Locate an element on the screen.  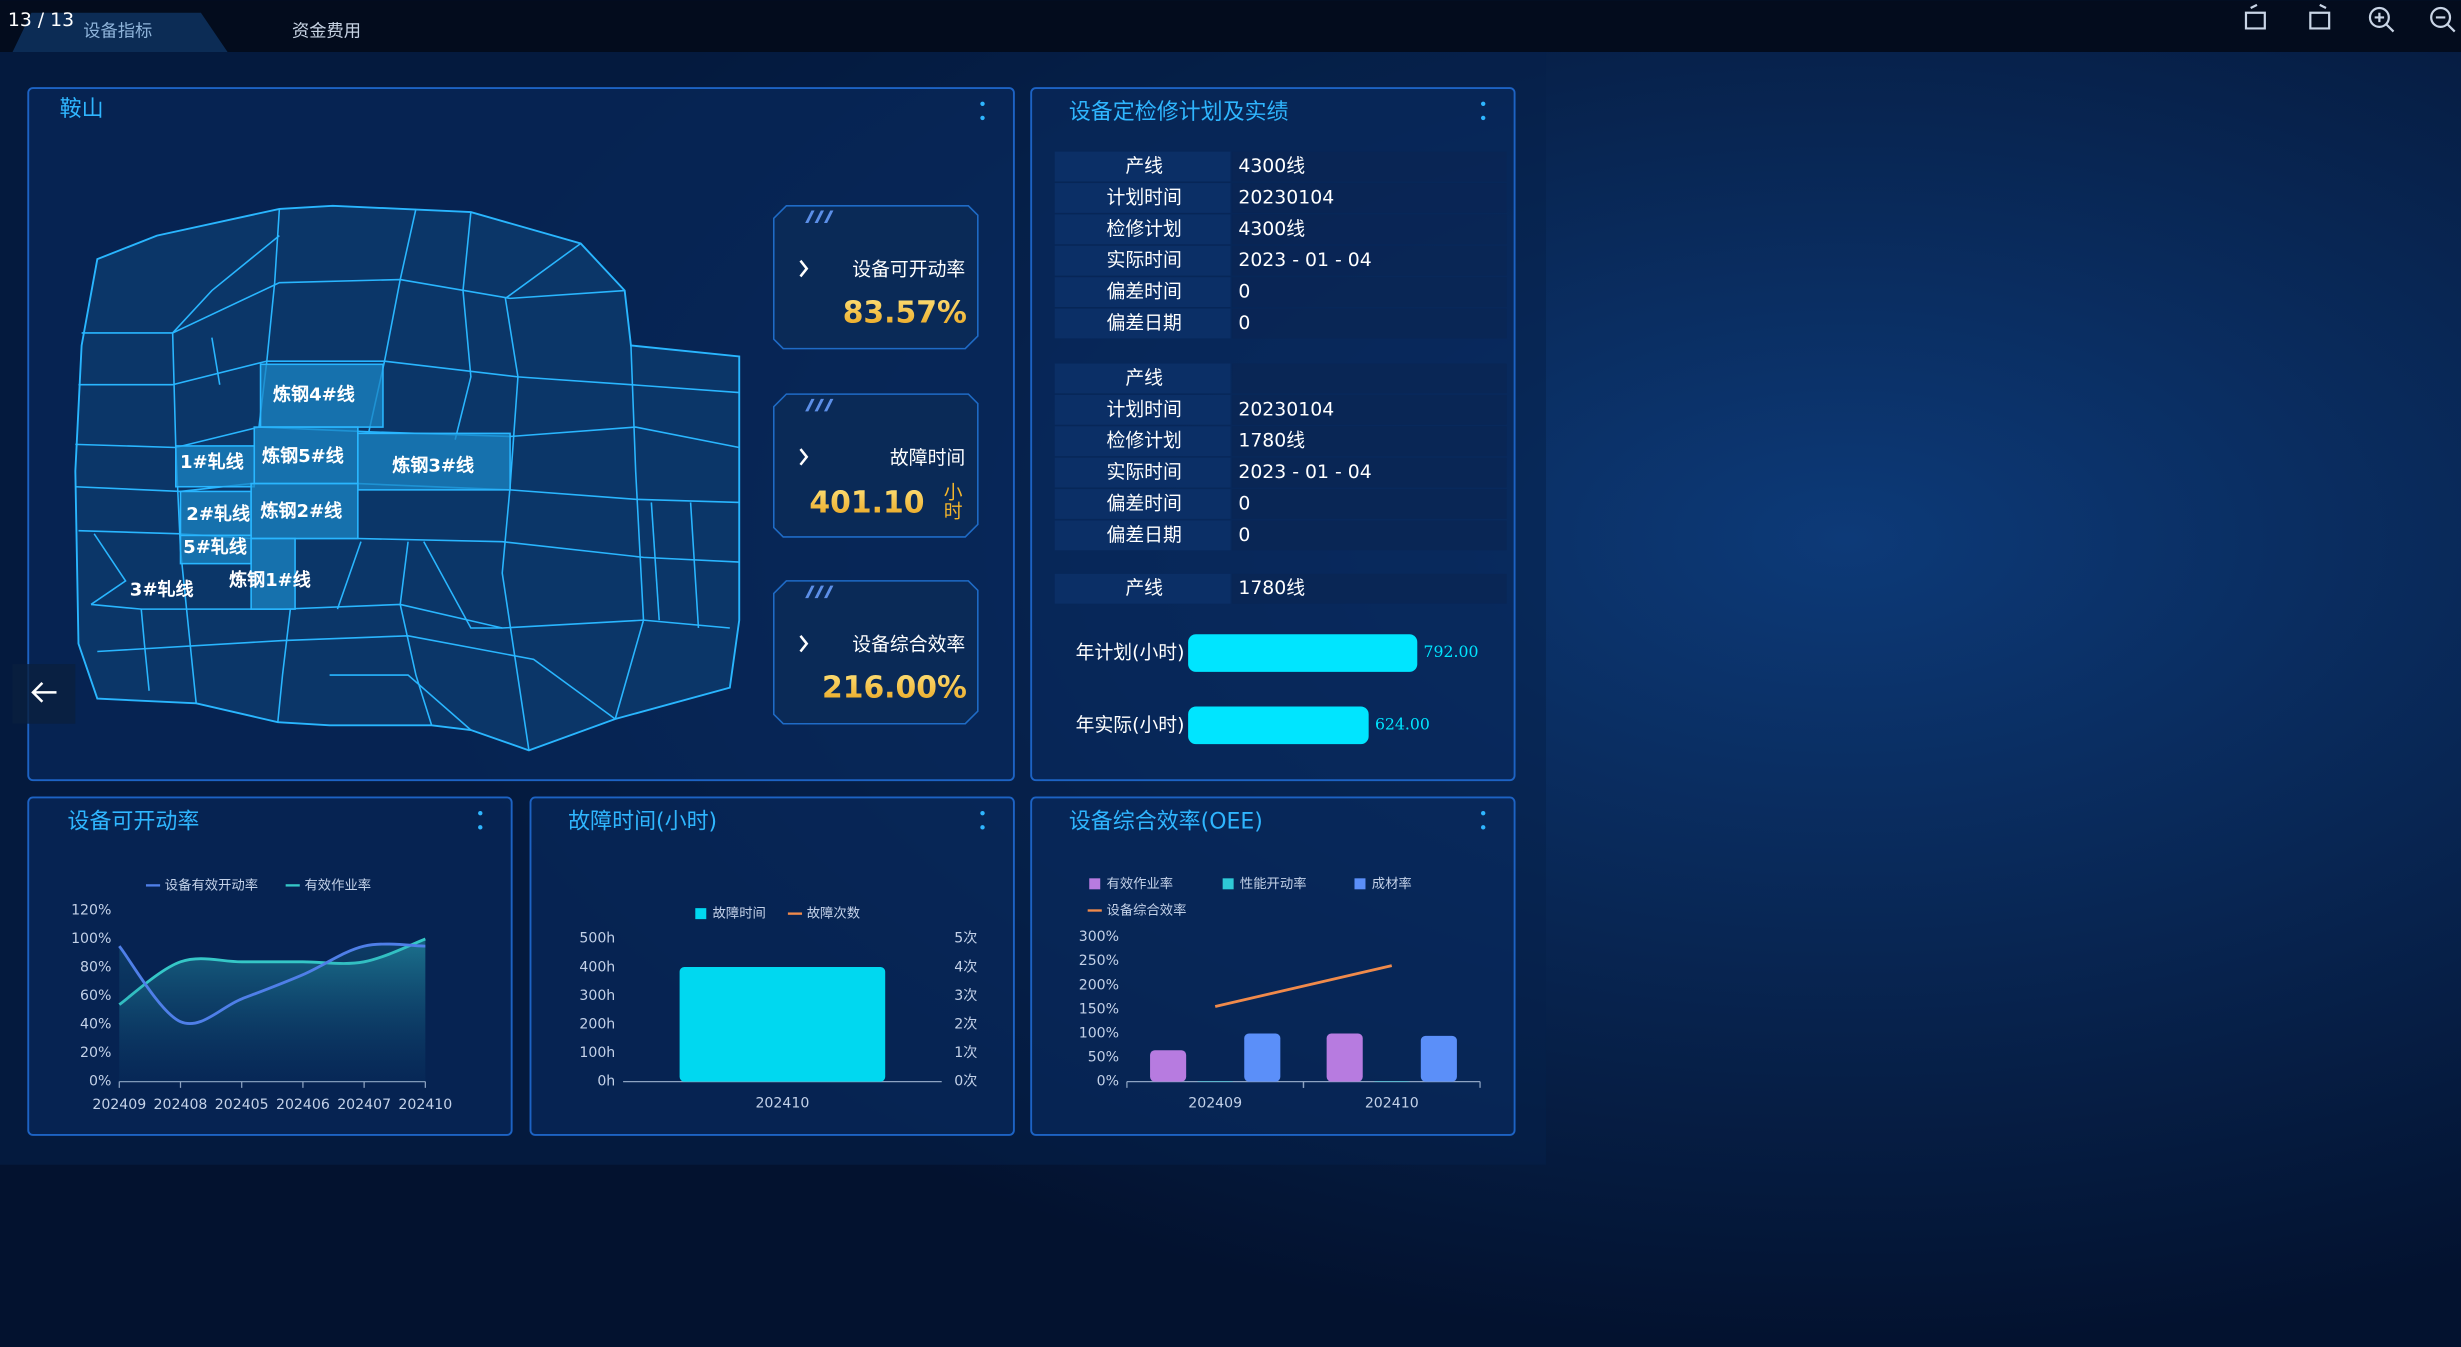
map-label: 炼钢3#线 is located at coordinates (433, 465).